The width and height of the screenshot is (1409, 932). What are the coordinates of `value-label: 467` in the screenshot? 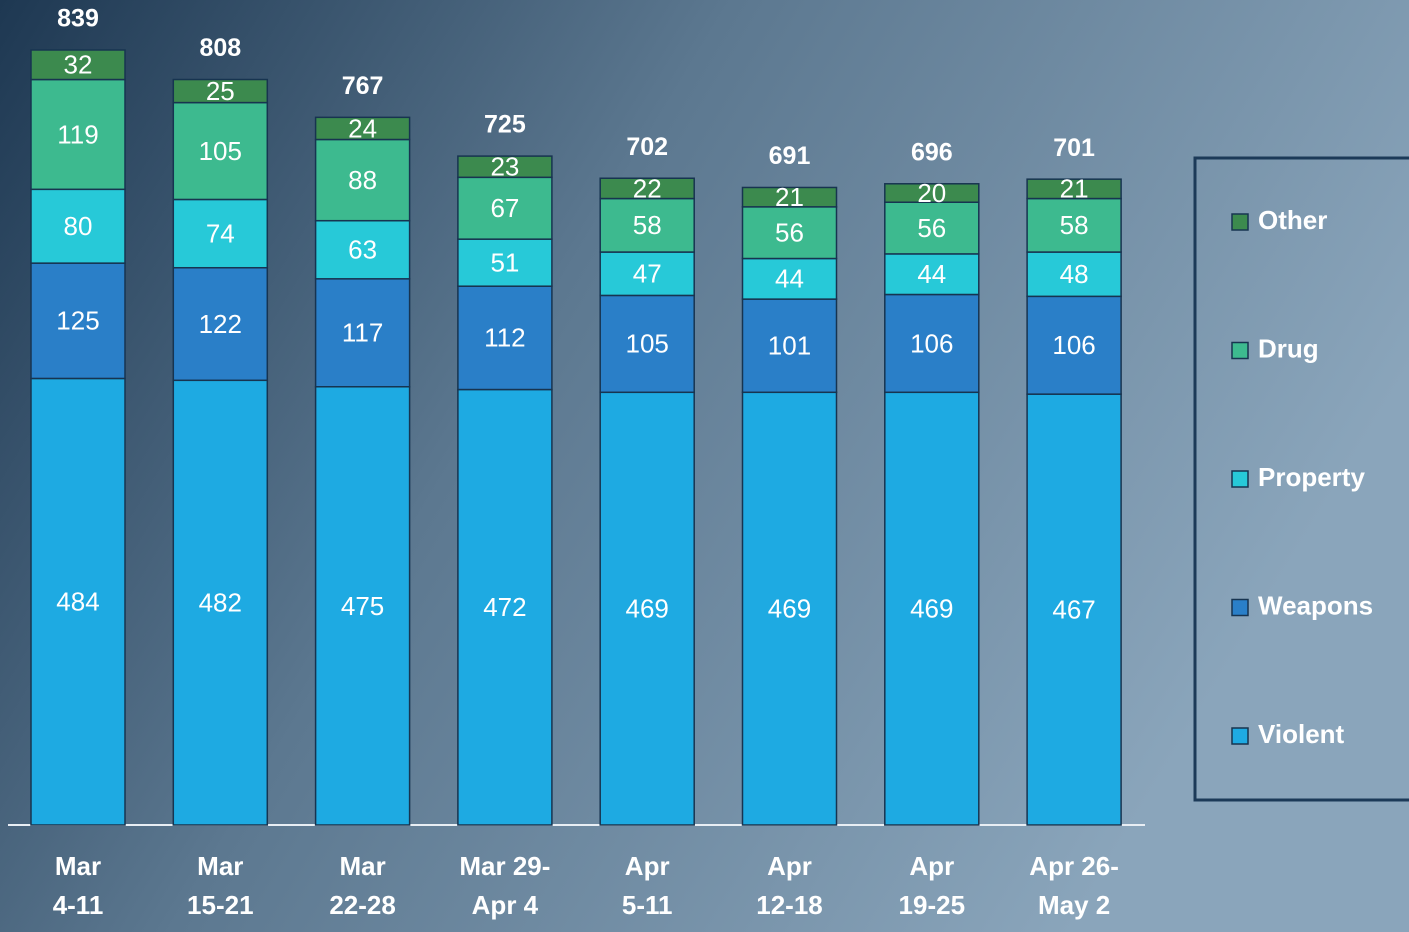 It's located at (1073, 609).